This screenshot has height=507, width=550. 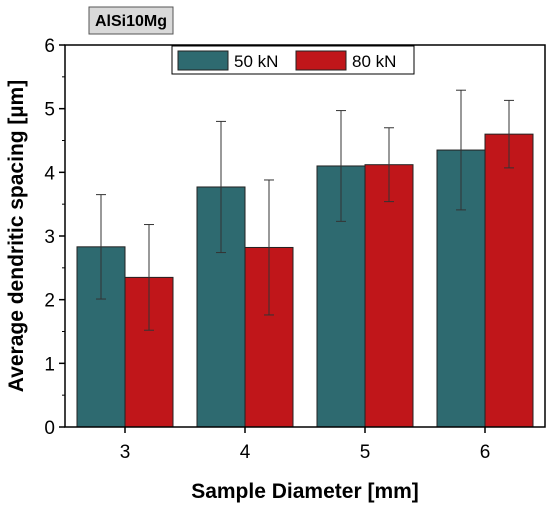 I want to click on x-tick-label: 3, so click(x=125, y=452).